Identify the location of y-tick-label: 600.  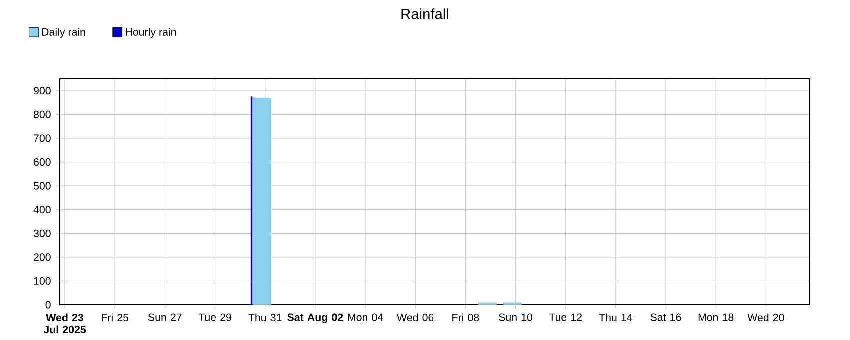
(42, 162).